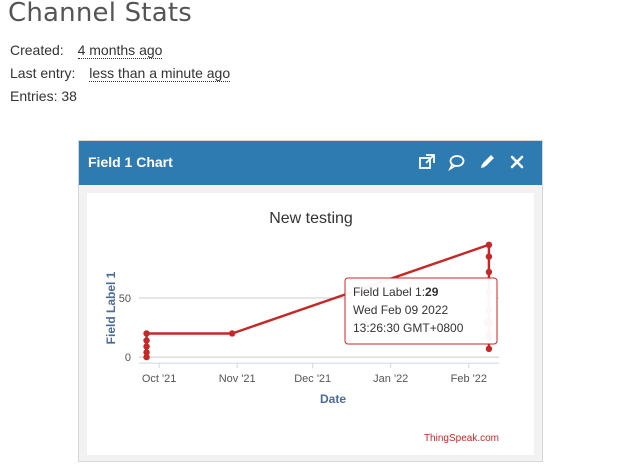  What do you see at coordinates (457, 162) in the screenshot?
I see `comment-icon` at bounding box center [457, 162].